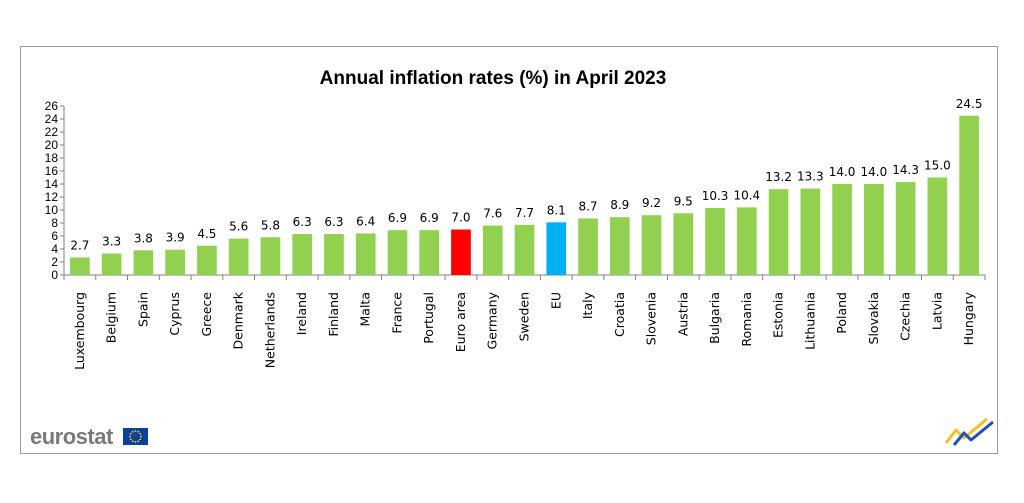 The height and width of the screenshot is (503, 1024). I want to click on value-label: 13.2, so click(778, 177).